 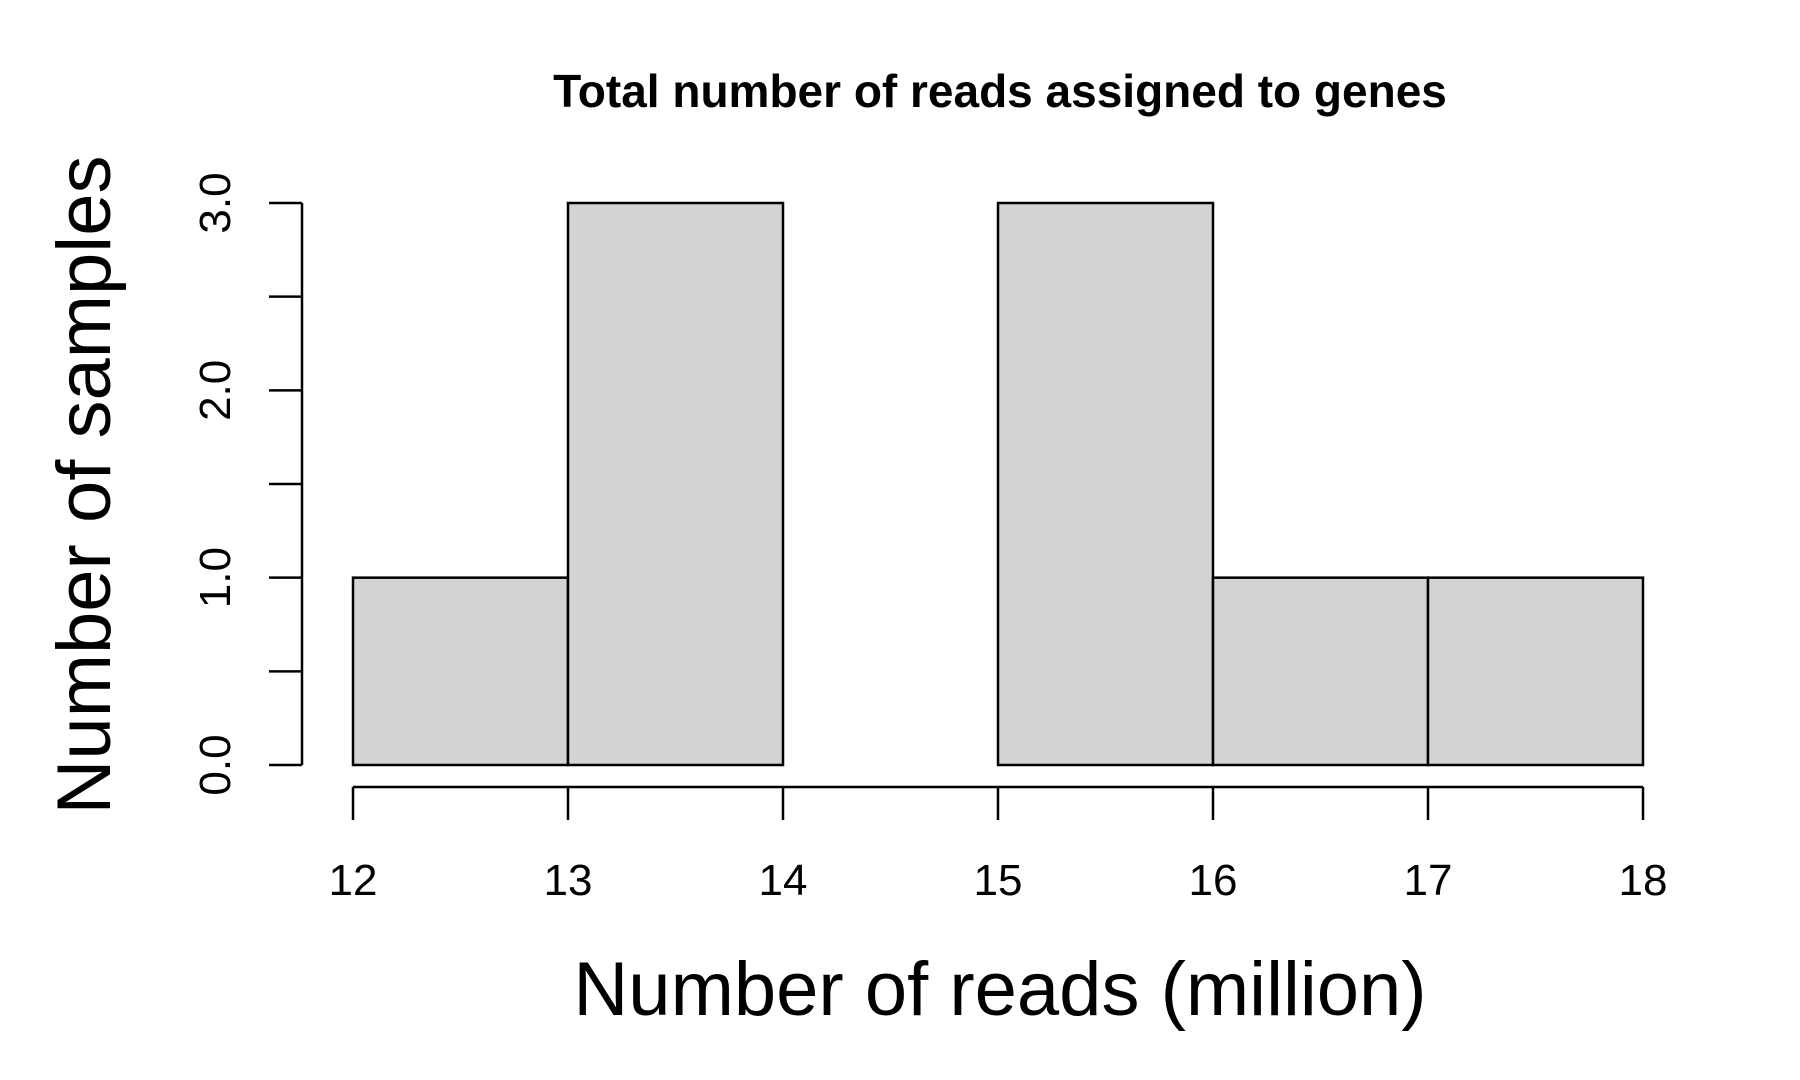 What do you see at coordinates (215, 577) in the screenshot?
I see `y-tick-label-2: 1.0` at bounding box center [215, 577].